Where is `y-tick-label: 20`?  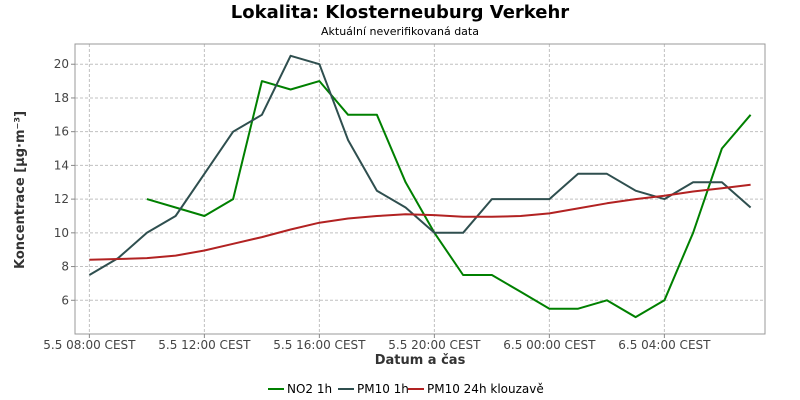
y-tick-label: 20 is located at coordinates (61, 64).